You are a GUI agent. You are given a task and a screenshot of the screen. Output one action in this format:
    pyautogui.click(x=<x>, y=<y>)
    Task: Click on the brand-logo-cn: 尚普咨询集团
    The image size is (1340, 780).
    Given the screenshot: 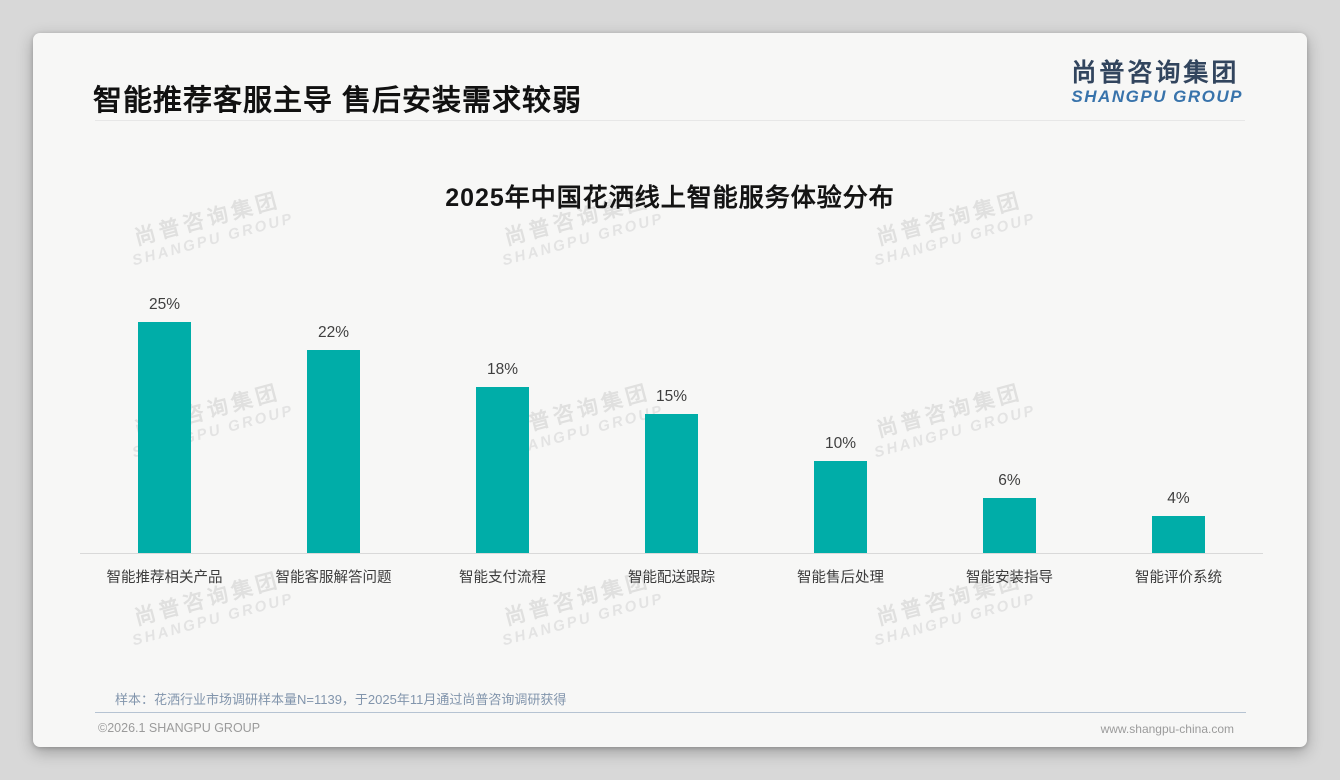 What is the action you would take?
    pyautogui.click(x=1155, y=73)
    